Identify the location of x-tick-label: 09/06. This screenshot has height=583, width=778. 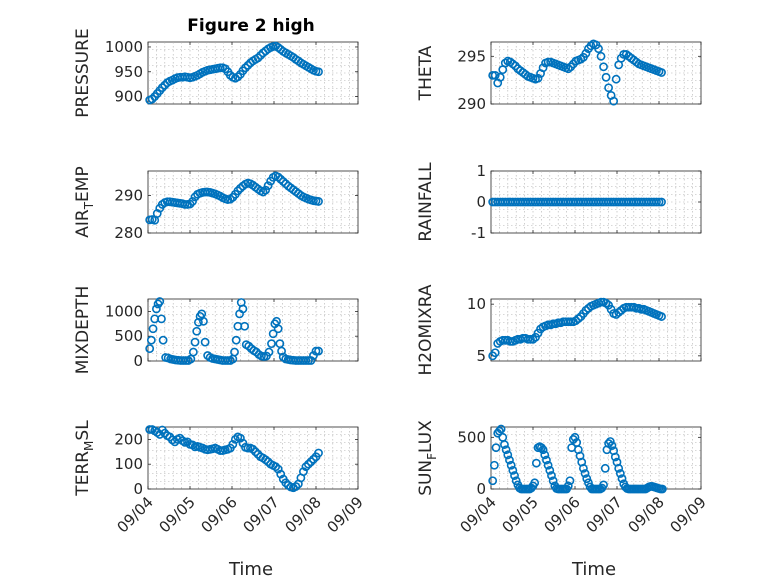
(219, 514).